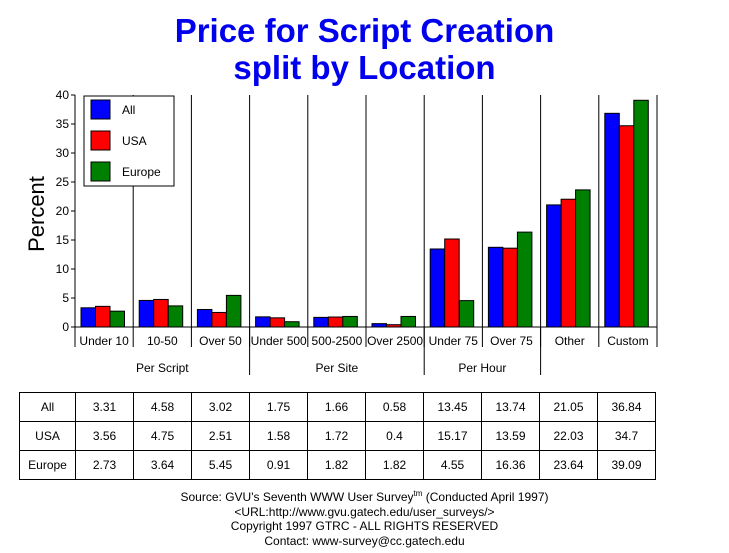 The width and height of the screenshot is (729, 553). What do you see at coordinates (452, 436) in the screenshot?
I see `table-cell: 15.17` at bounding box center [452, 436].